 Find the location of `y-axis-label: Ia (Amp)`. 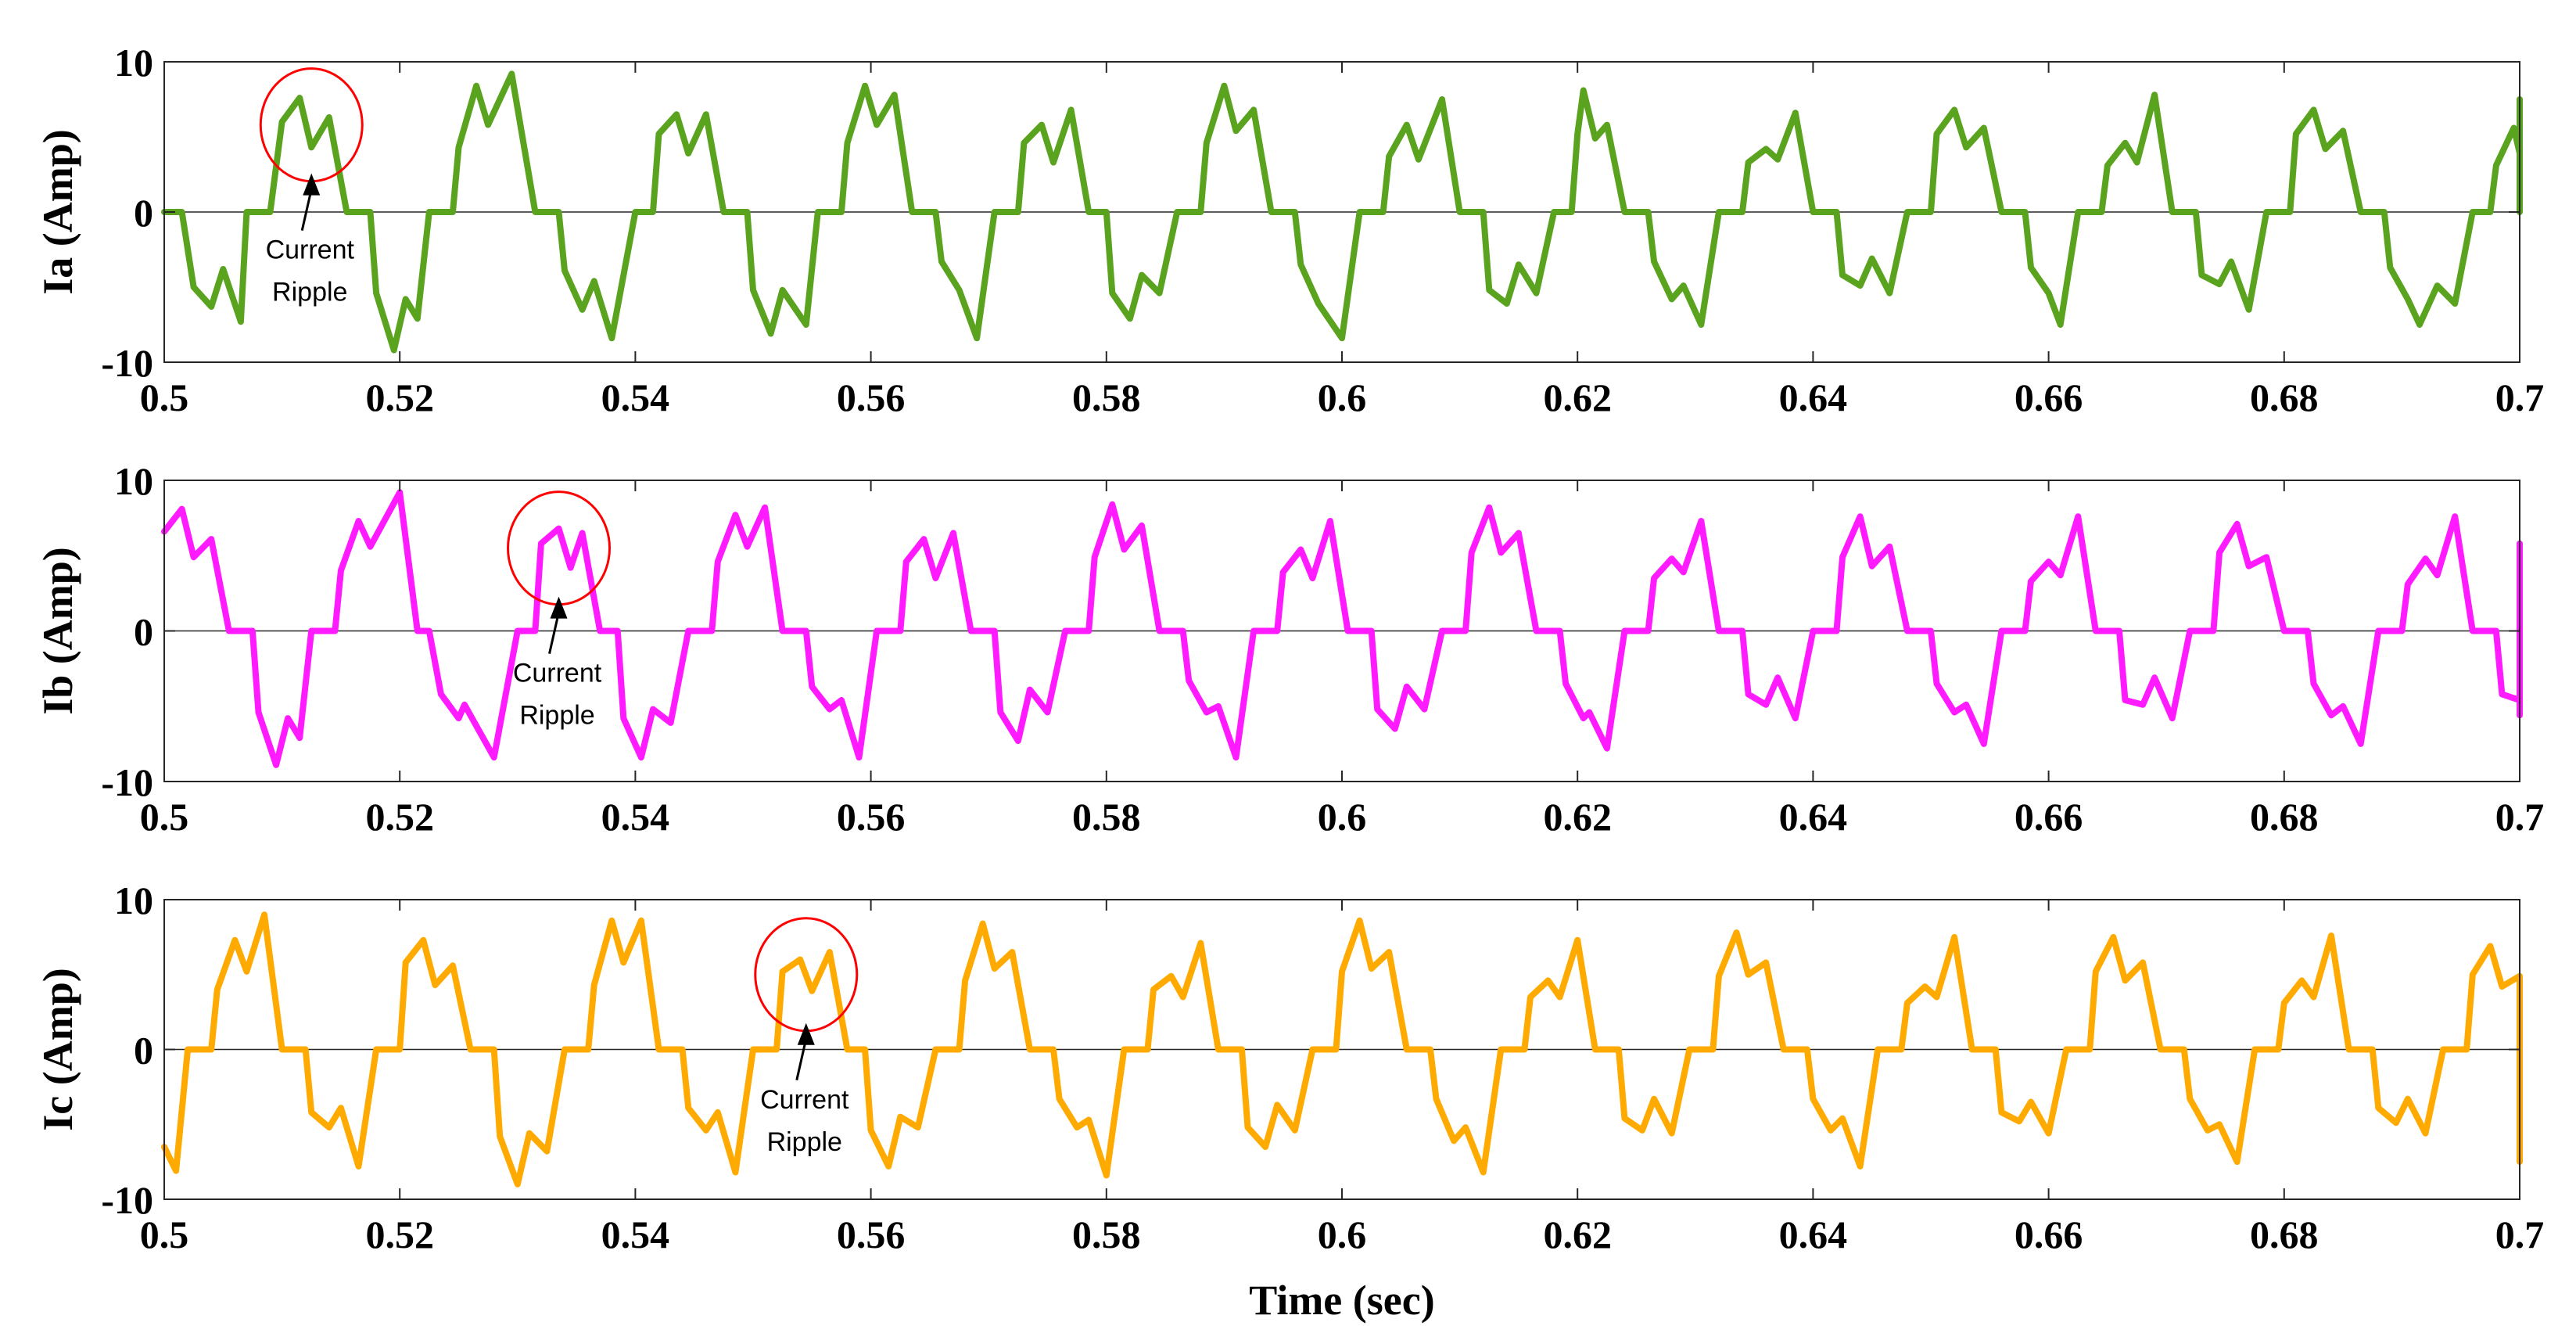

y-axis-label: Ia (Amp) is located at coordinates (57, 212).